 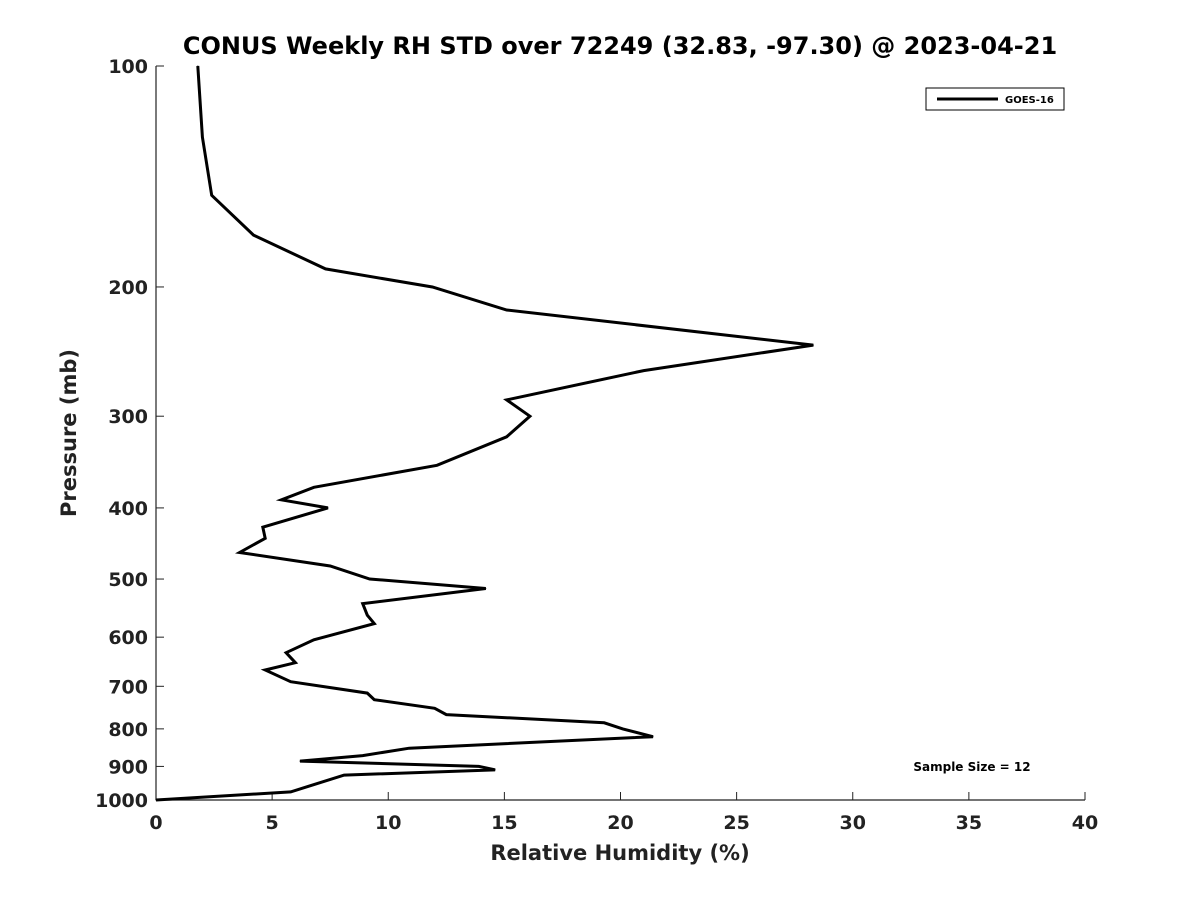 What do you see at coordinates (69, 433) in the screenshot?
I see `y-axis-label: Pressure (mb)` at bounding box center [69, 433].